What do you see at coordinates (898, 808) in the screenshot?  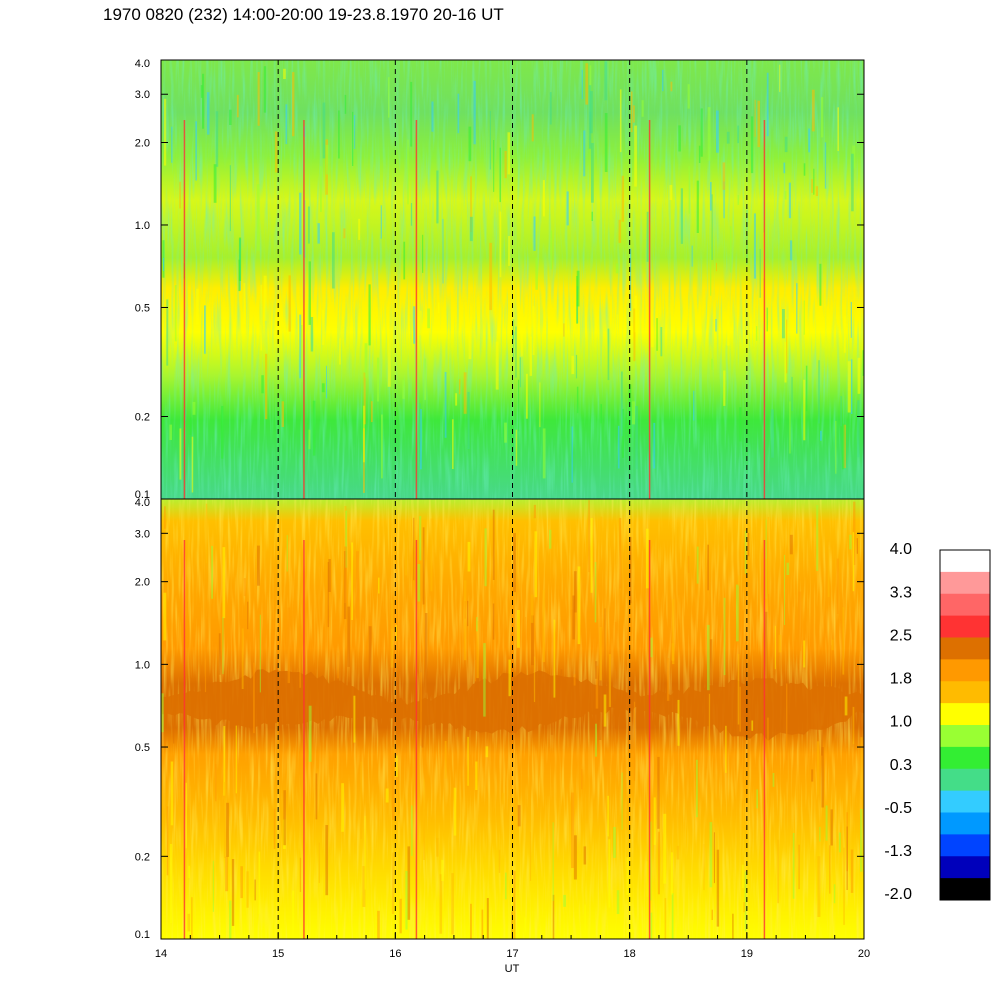 I see `colorbar-label: -0.5` at bounding box center [898, 808].